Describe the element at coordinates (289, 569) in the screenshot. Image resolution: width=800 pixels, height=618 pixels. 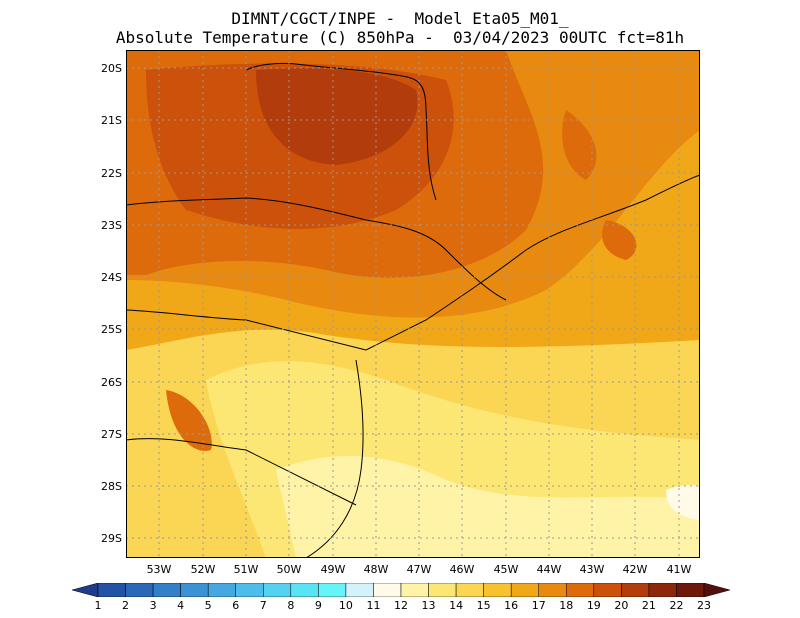
I see `lon-label: 50W` at that location.